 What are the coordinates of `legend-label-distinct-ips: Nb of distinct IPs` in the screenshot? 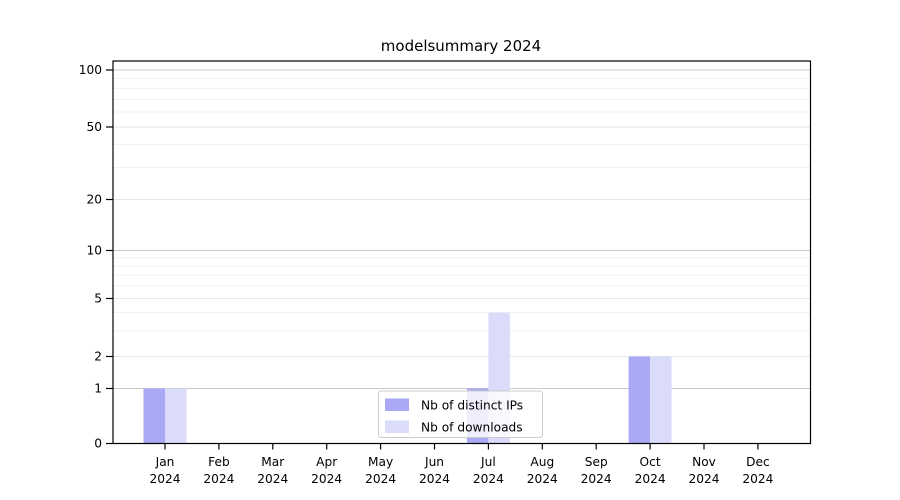 It's located at (472, 406).